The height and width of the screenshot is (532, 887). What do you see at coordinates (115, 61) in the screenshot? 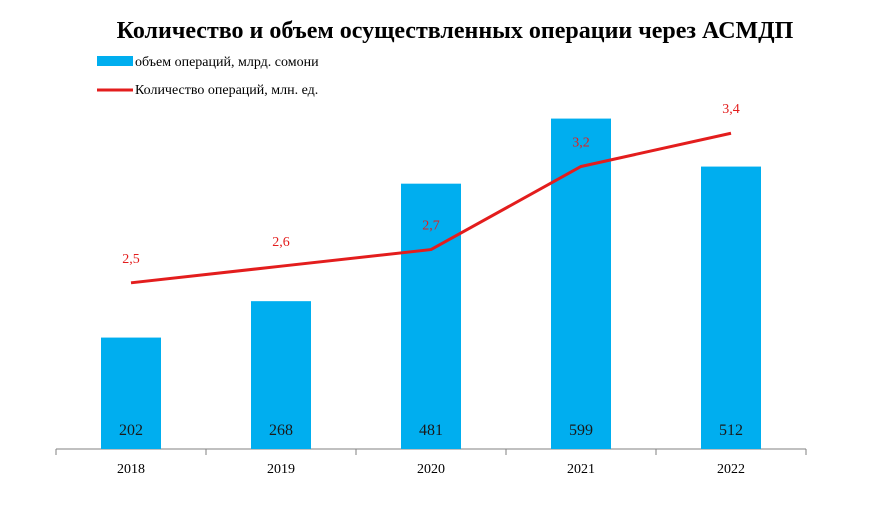
I see `legend-swatch-bars` at bounding box center [115, 61].